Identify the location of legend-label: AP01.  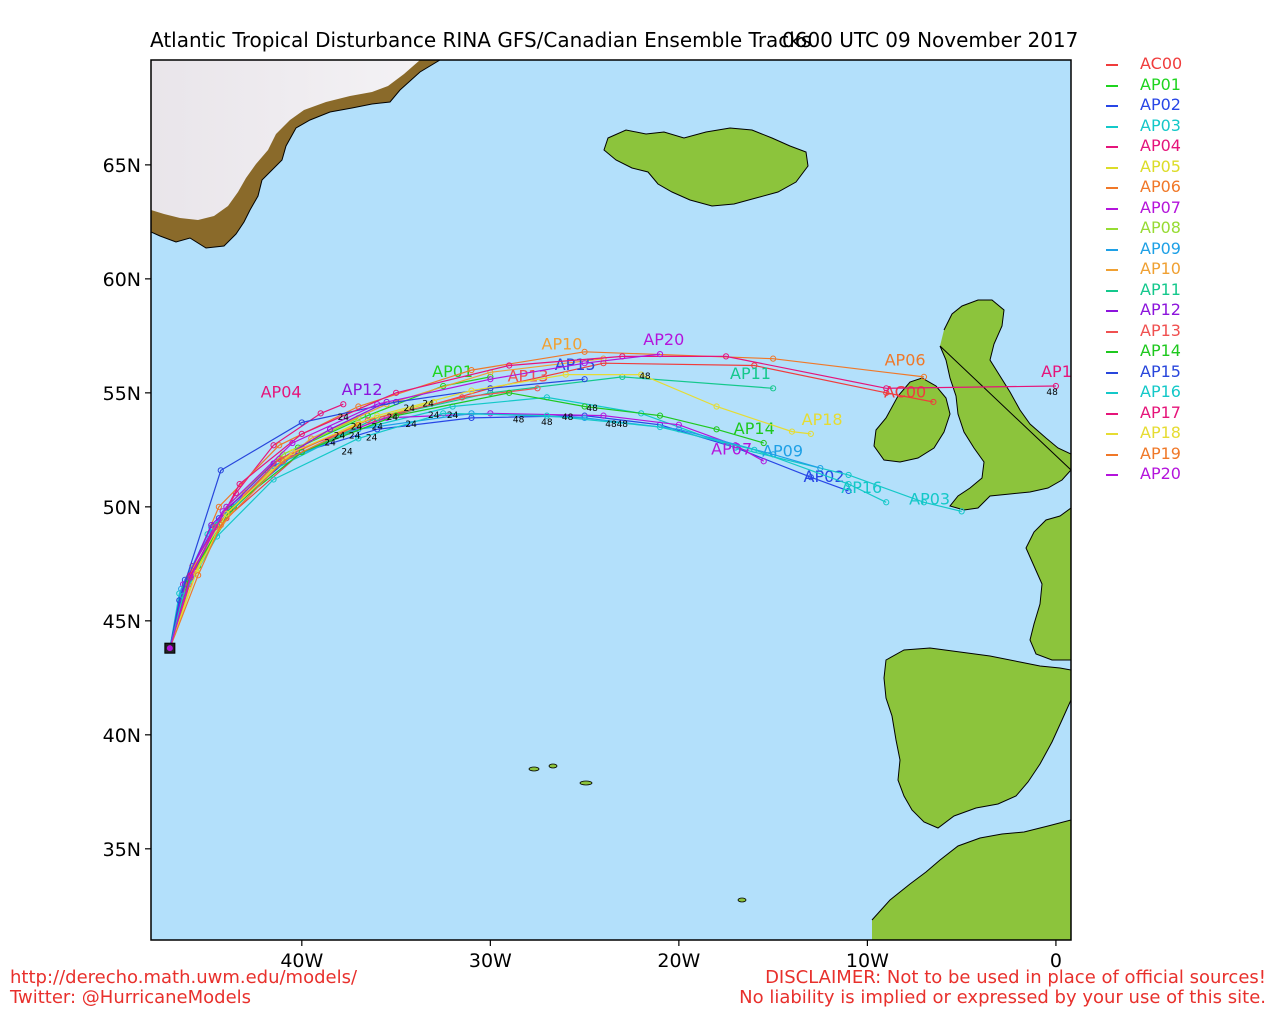
(1160, 84).